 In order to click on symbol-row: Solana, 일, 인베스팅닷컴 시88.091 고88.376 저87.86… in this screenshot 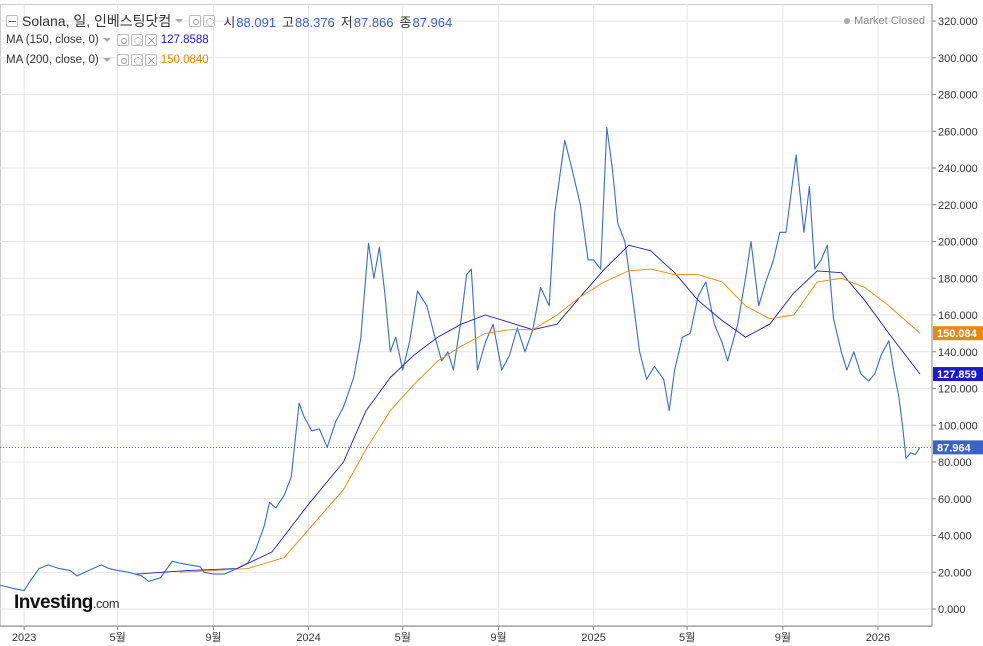, I will do `click(229, 21)`.